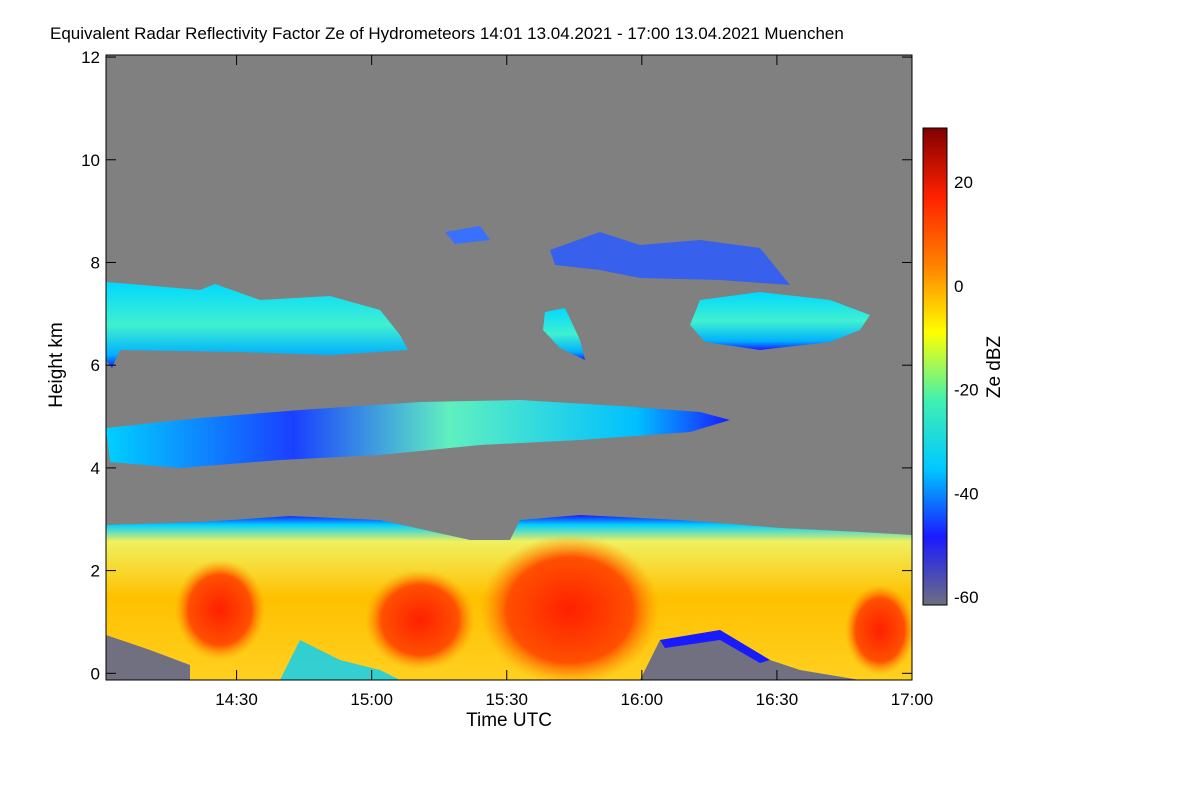  Describe the element at coordinates (912, 699) in the screenshot. I see `x-tick-label: 17:00` at that location.